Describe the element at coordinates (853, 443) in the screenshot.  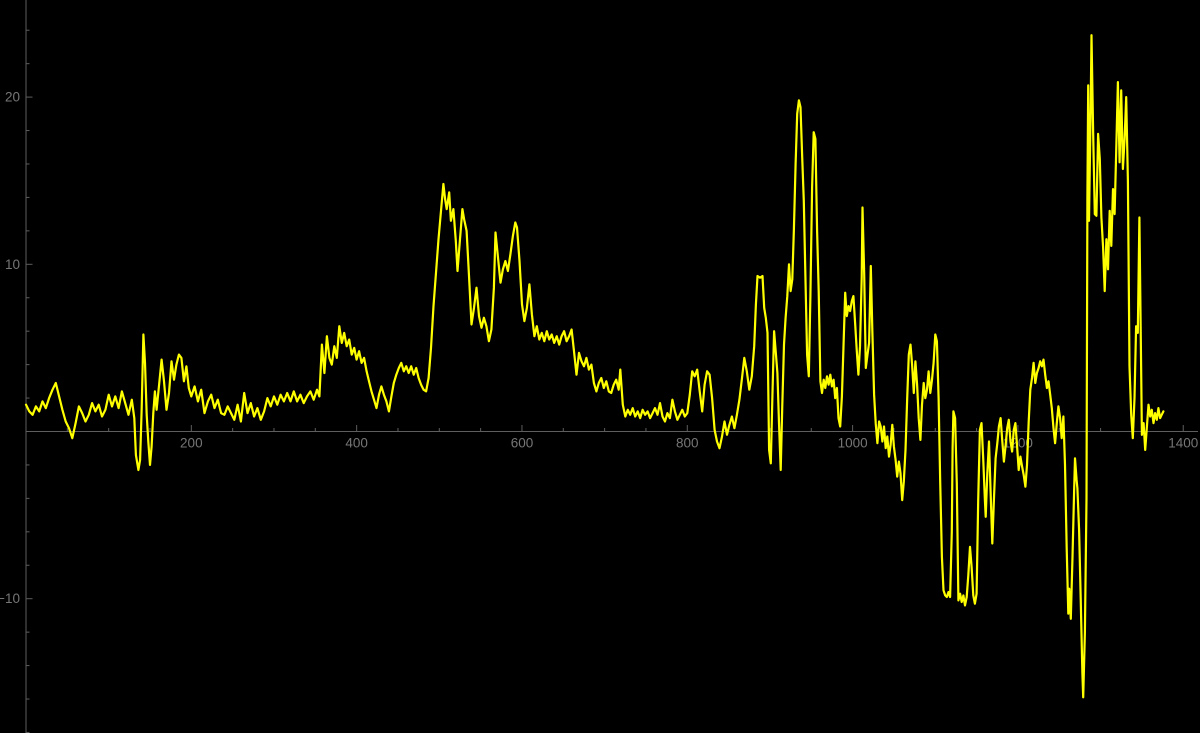
I see `x-tick-label: 1000` at that location.